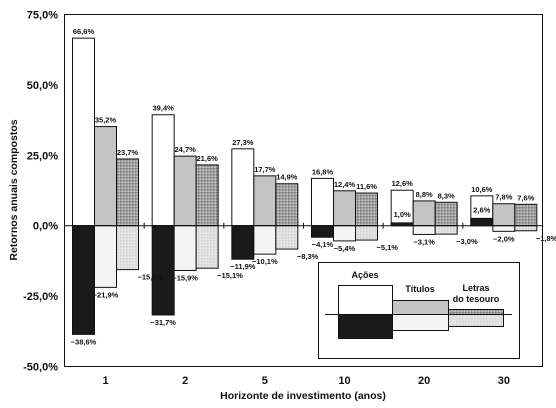 This screenshot has height=408, width=556. What do you see at coordinates (482, 189) in the screenshot?
I see `data-label-acoes-max: 10,6%` at bounding box center [482, 189].